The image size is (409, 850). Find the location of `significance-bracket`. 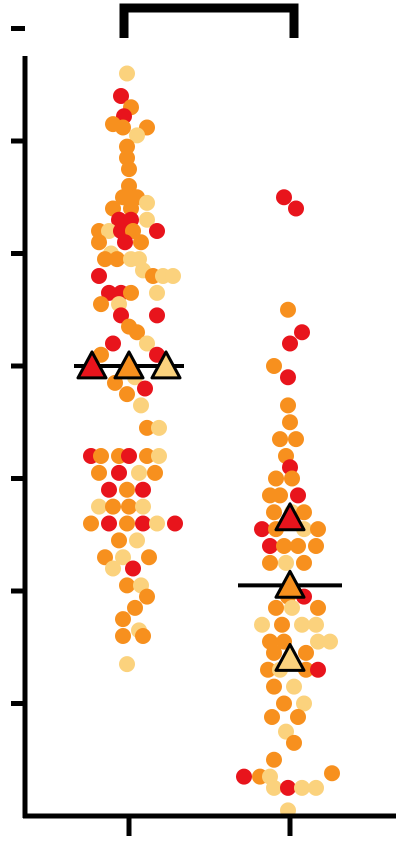

significance-bracket is located at coordinates (209, 20).